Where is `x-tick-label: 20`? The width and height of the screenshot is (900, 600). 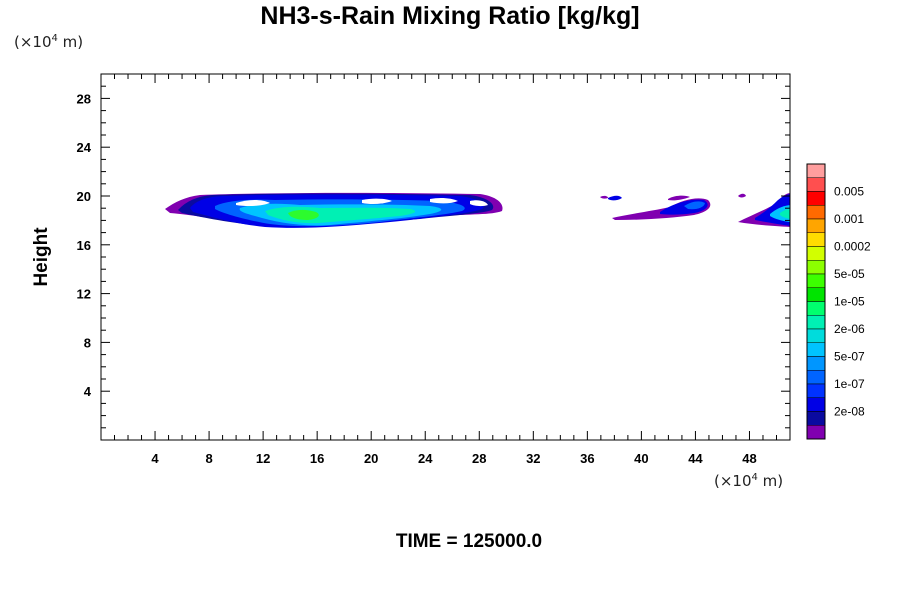
x-tick-label: 20 is located at coordinates (371, 458).